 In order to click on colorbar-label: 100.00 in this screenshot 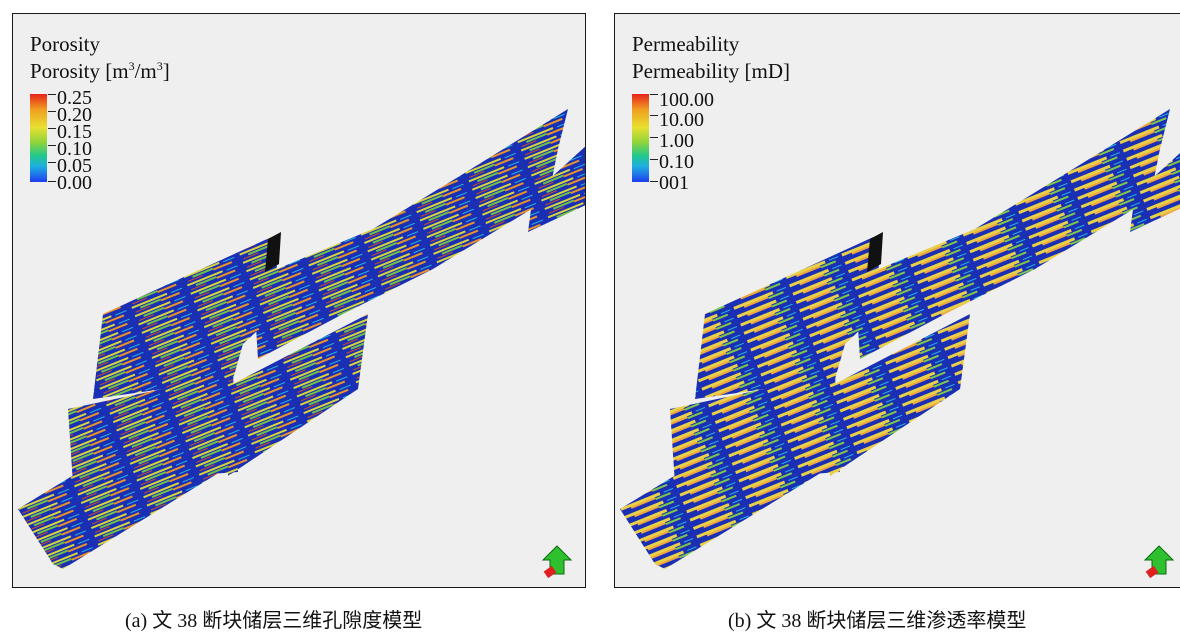, I will do `click(686, 100)`.